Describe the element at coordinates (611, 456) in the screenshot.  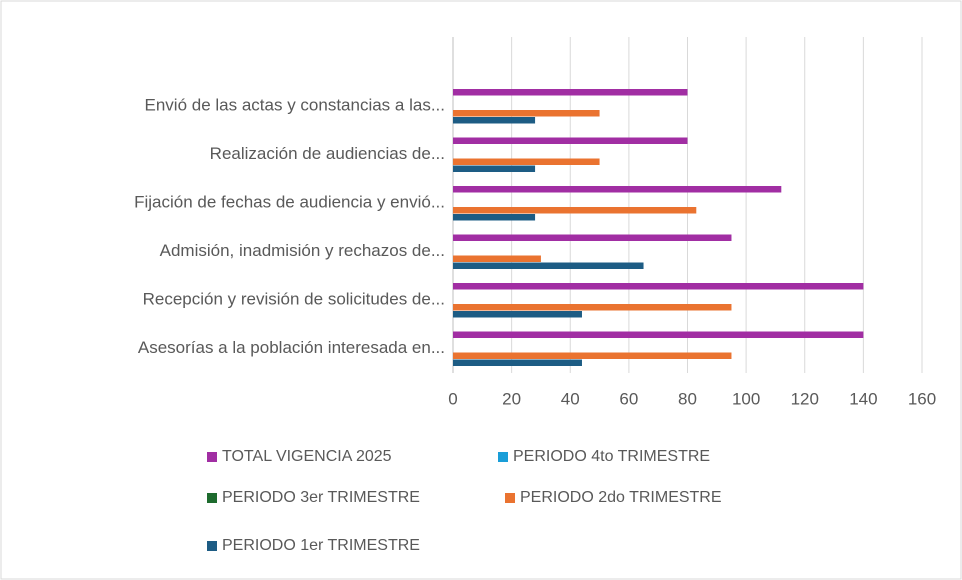
I see `legend-label: PERIODO 4to TRIMESTRE` at that location.